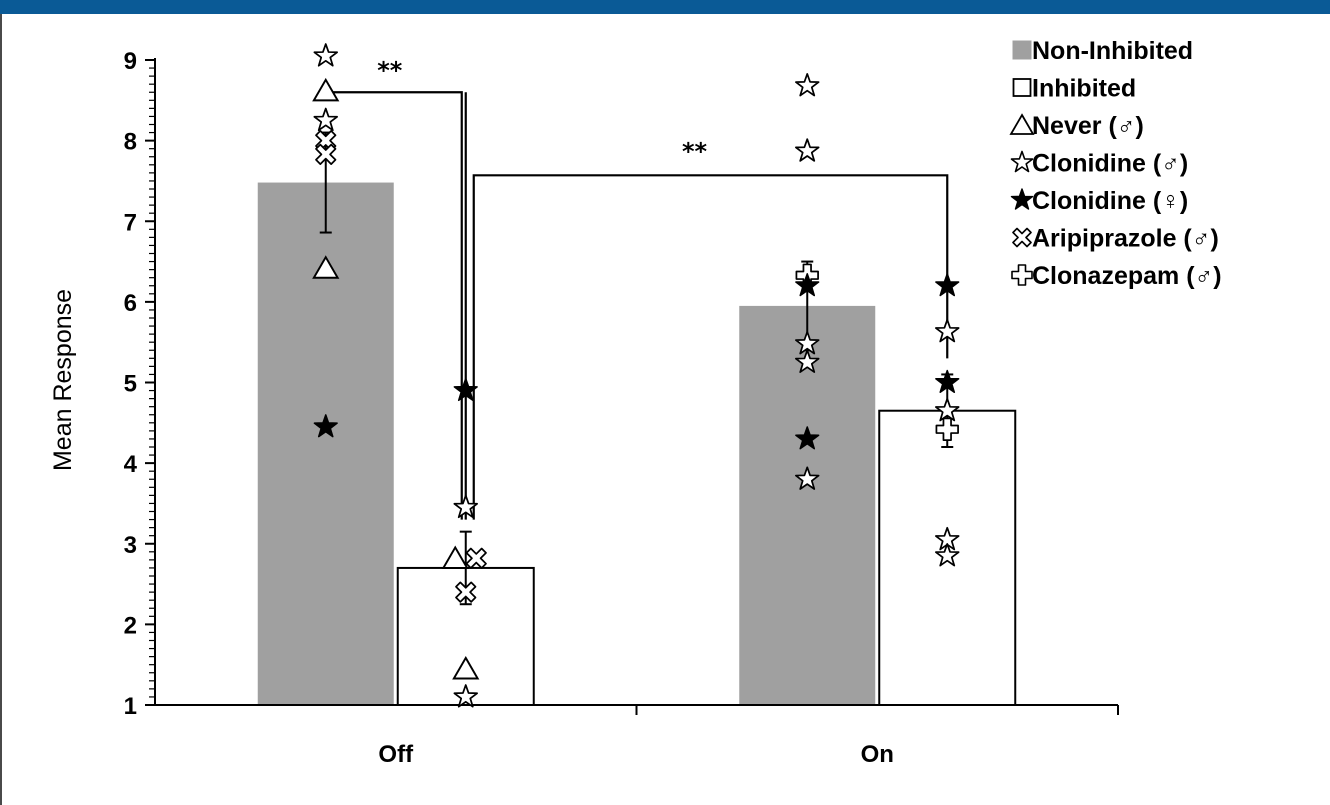  I want to click on y-tick-label: 2, so click(130, 625).